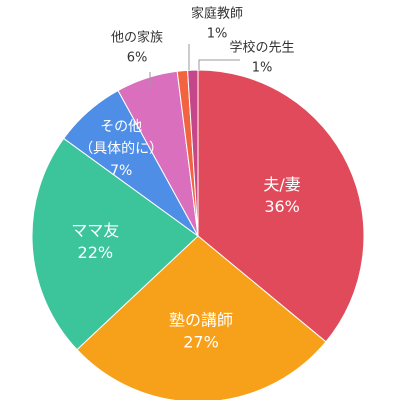 This screenshot has height=400, width=400. What do you see at coordinates (121, 149) in the screenshot?
I see `slice-name-label: （具体的に）` at bounding box center [121, 149].